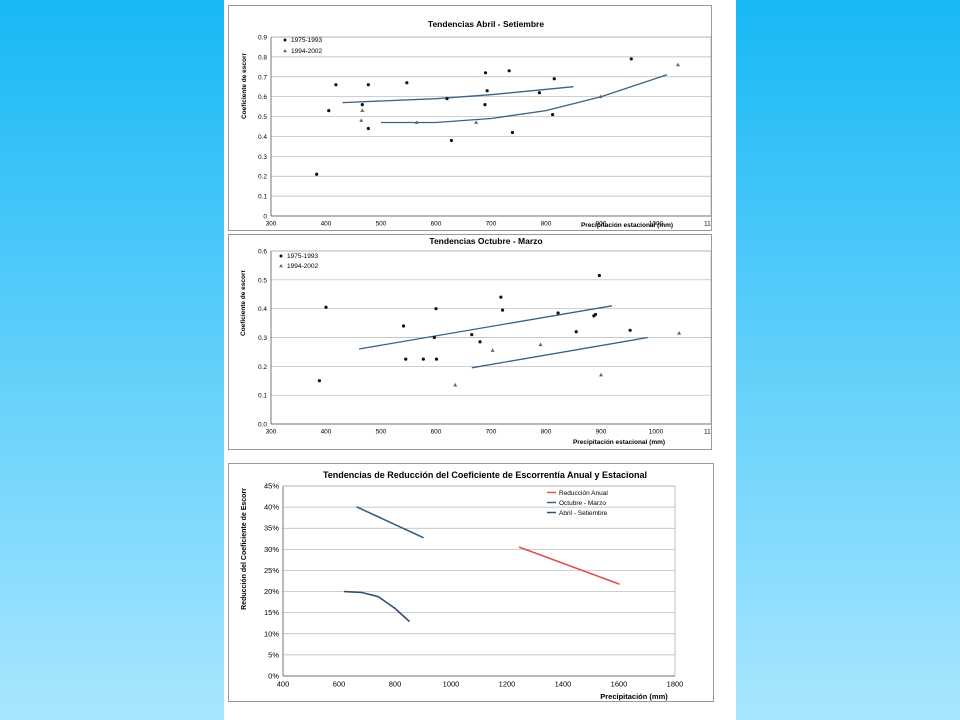  I want to click on x-tick-label: 1400, so click(563, 684).